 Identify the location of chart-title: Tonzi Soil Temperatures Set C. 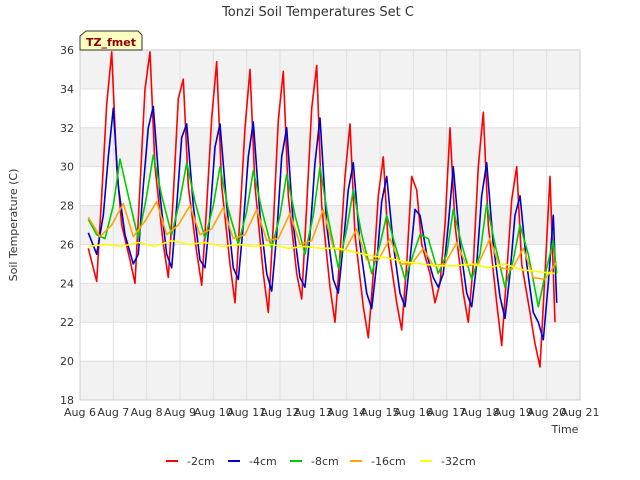
(317, 12).